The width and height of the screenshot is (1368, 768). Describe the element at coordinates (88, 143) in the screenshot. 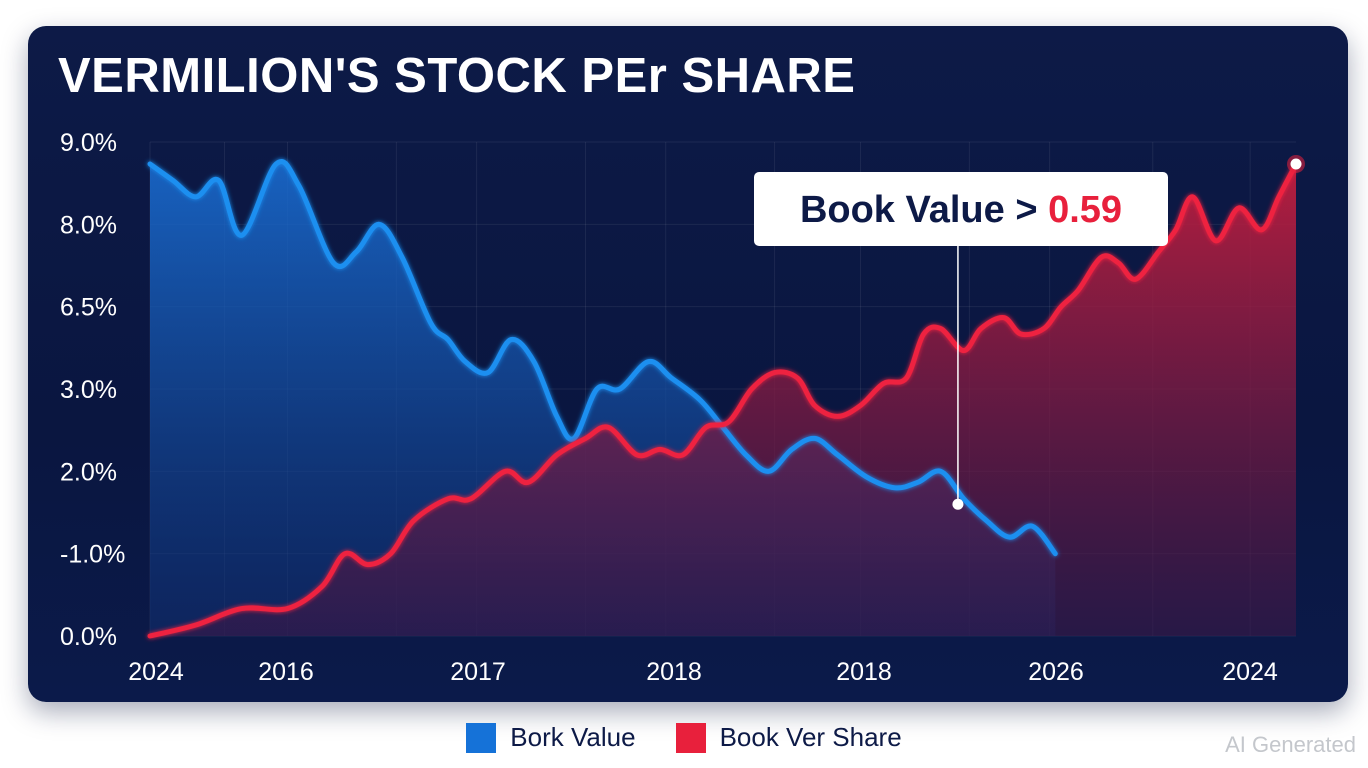

I see `y-tick-label: 9.0%` at that location.